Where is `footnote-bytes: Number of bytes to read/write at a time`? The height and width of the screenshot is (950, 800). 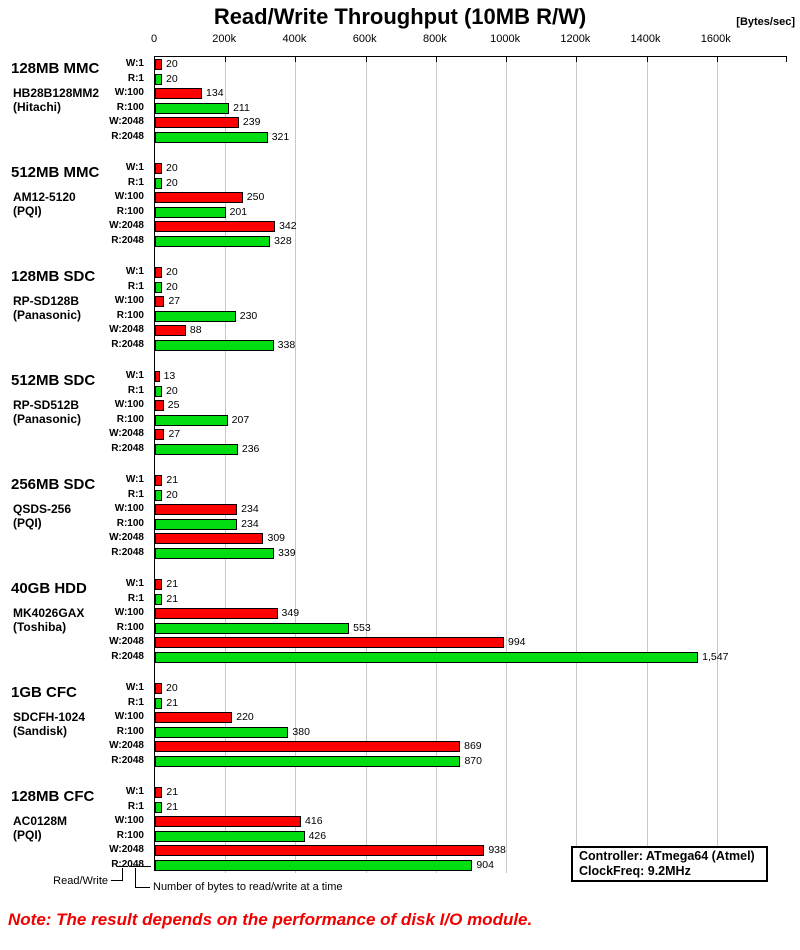
footnote-bytes: Number of bytes to read/write at a time is located at coordinates (248, 887).